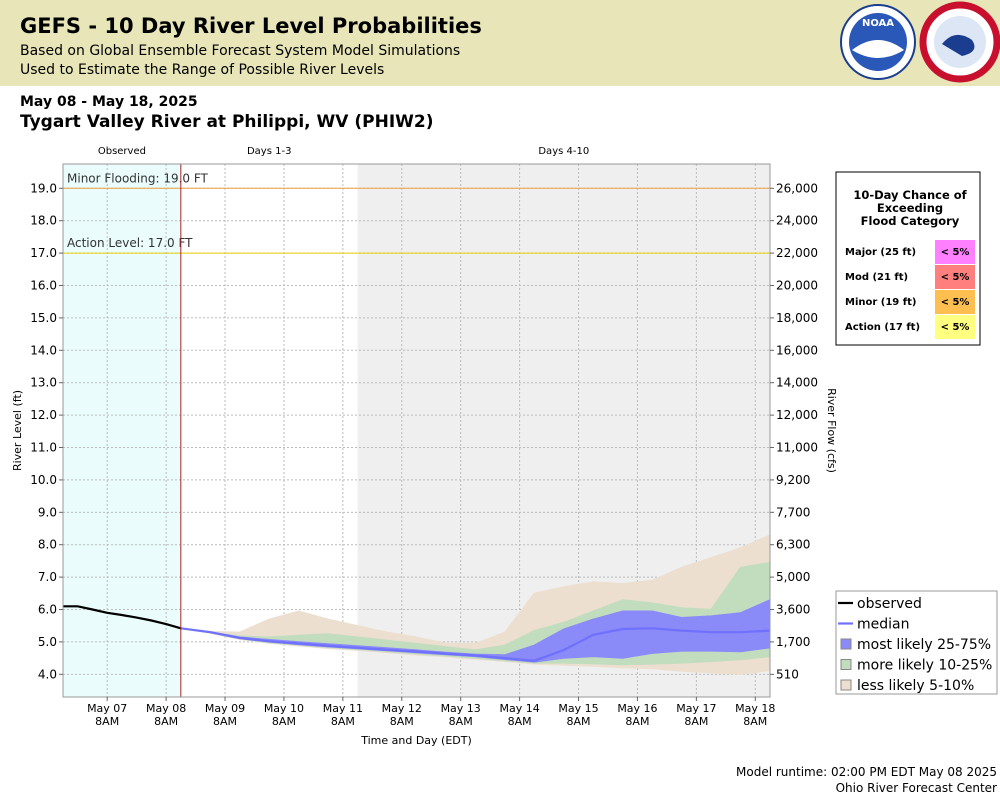 Image resolution: width=1000 pixels, height=800 pixels. Describe the element at coordinates (47, 610) in the screenshot. I see `y-tick-label: 6.0` at that location.